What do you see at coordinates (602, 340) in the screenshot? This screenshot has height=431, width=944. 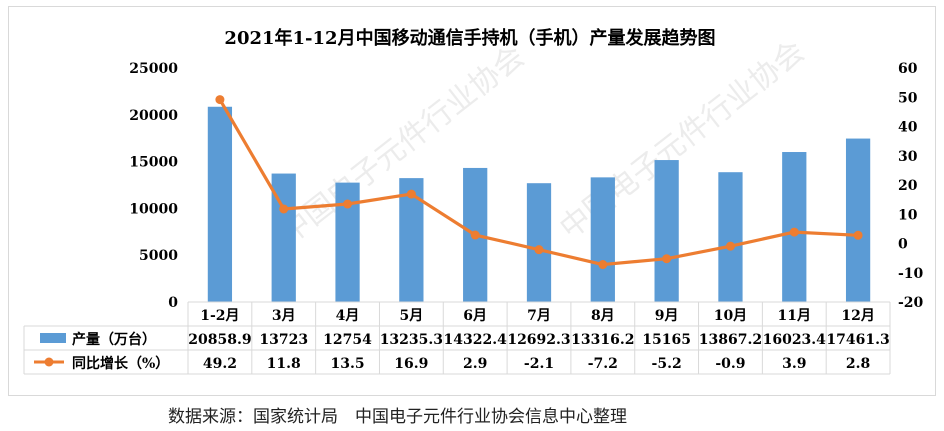 I see `table-cell-production: 13316.2` at bounding box center [602, 340].